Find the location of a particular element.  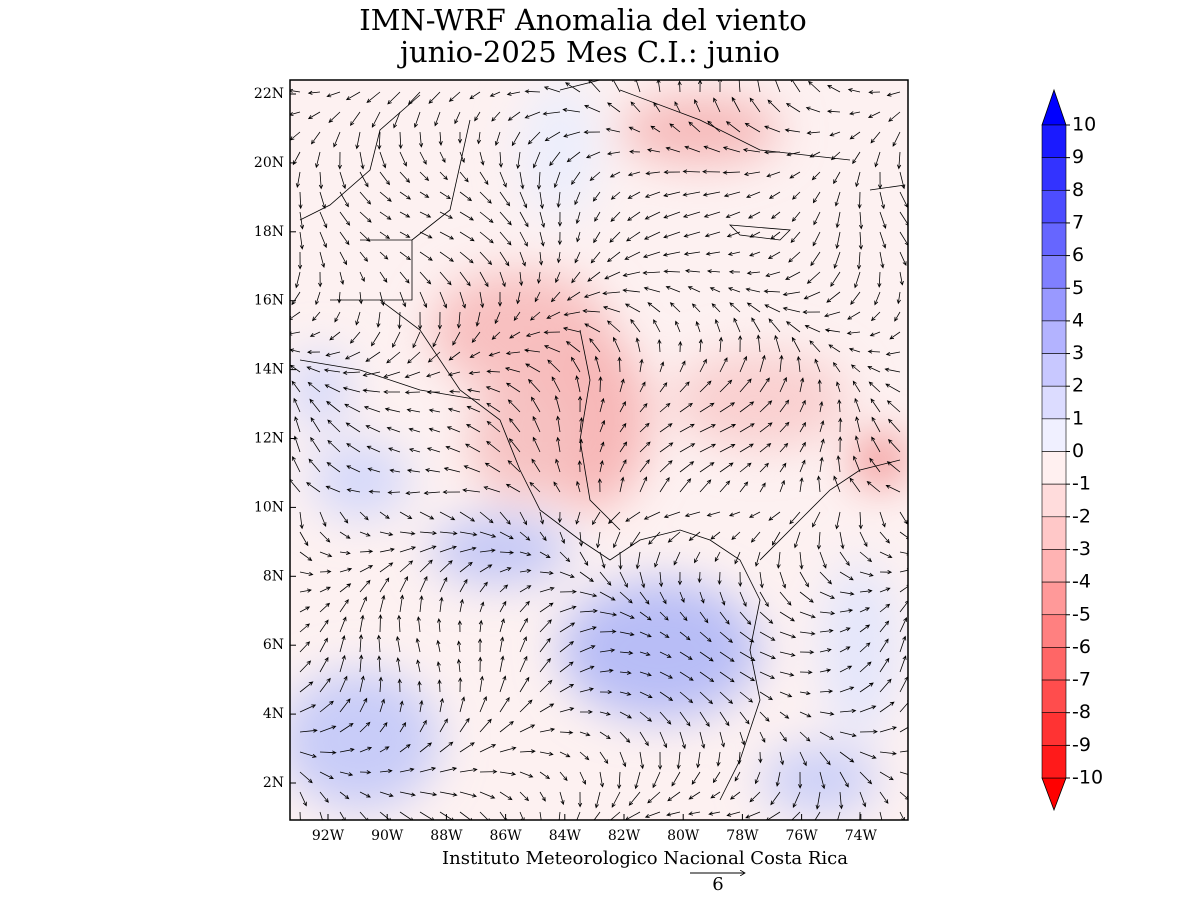

colorbar-label: 10 is located at coordinates (1084, 125).